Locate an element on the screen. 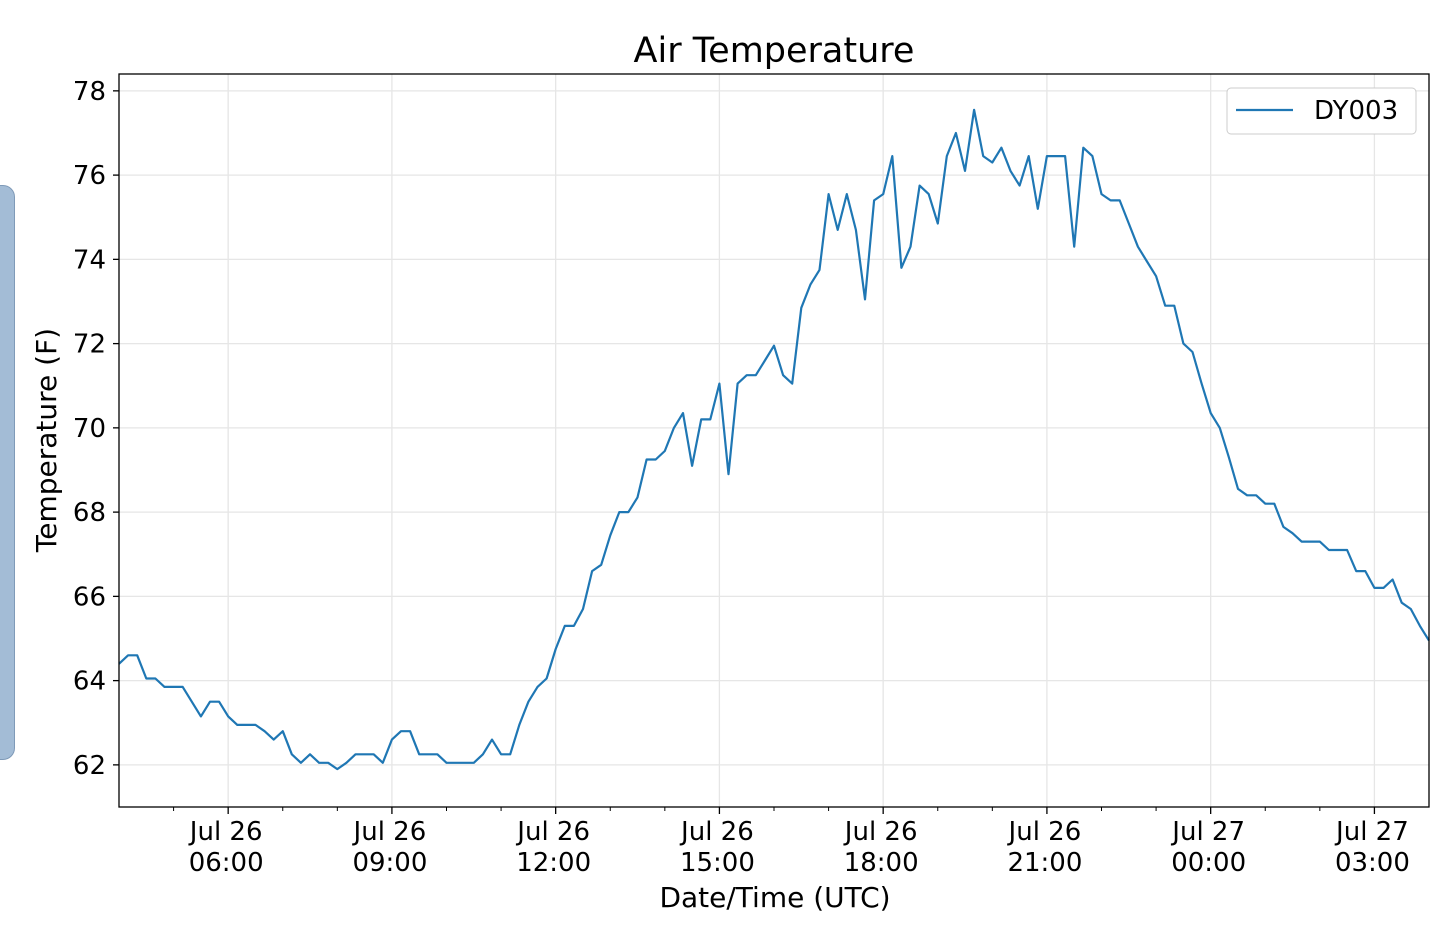 The image size is (1439, 925). legend-box is located at coordinates (1321, 111).